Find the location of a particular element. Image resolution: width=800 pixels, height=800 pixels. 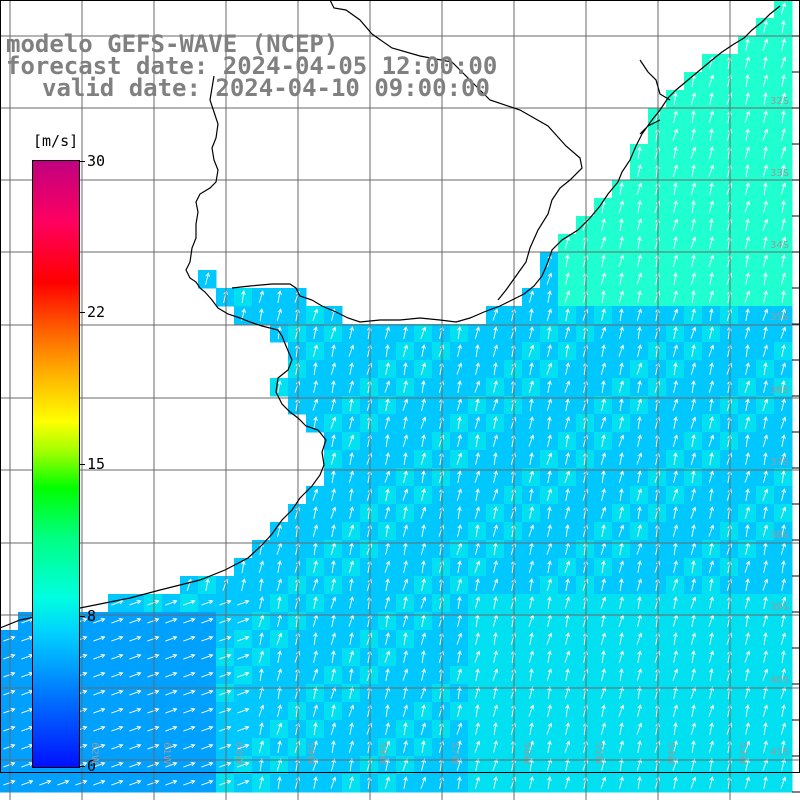

colorbar-tick-label: 15 is located at coordinates (96, 464).